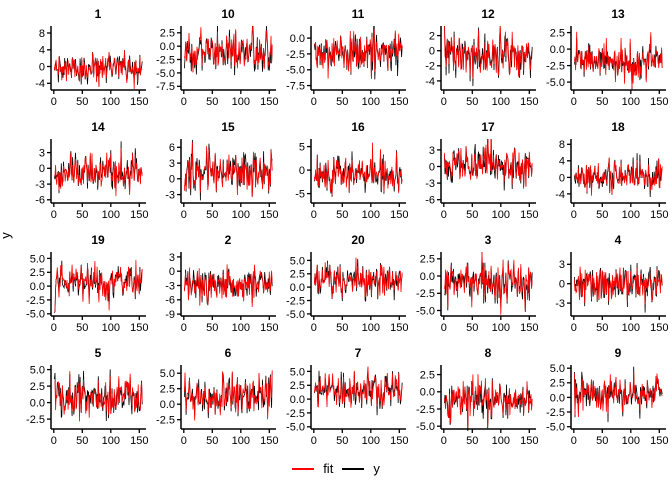 The height and width of the screenshot is (480, 672). I want to click on facet-chart: 3 2.5 0.0 -2.5 -5.0 0 50 100 150, so click(477, 283).